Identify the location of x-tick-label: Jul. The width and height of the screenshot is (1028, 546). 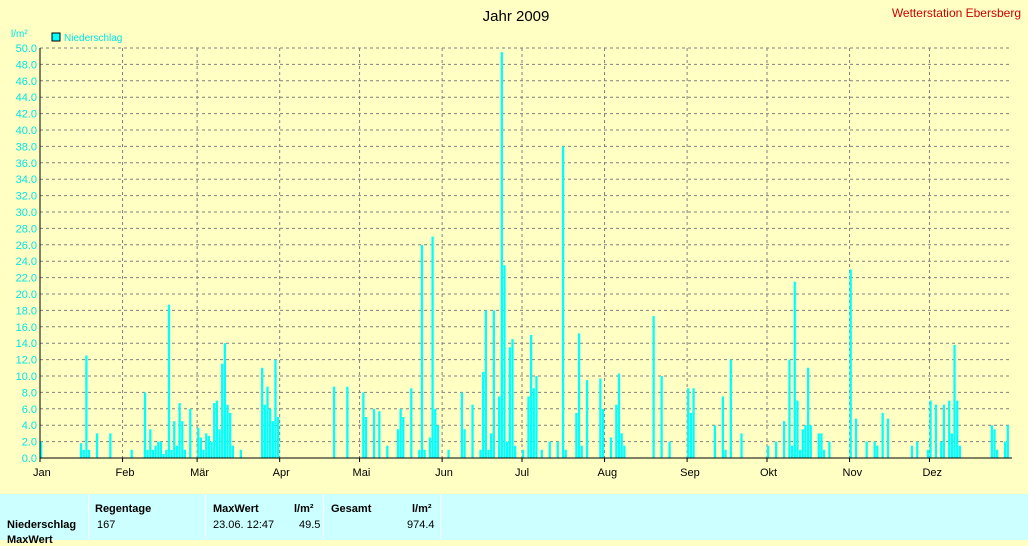
(522, 473).